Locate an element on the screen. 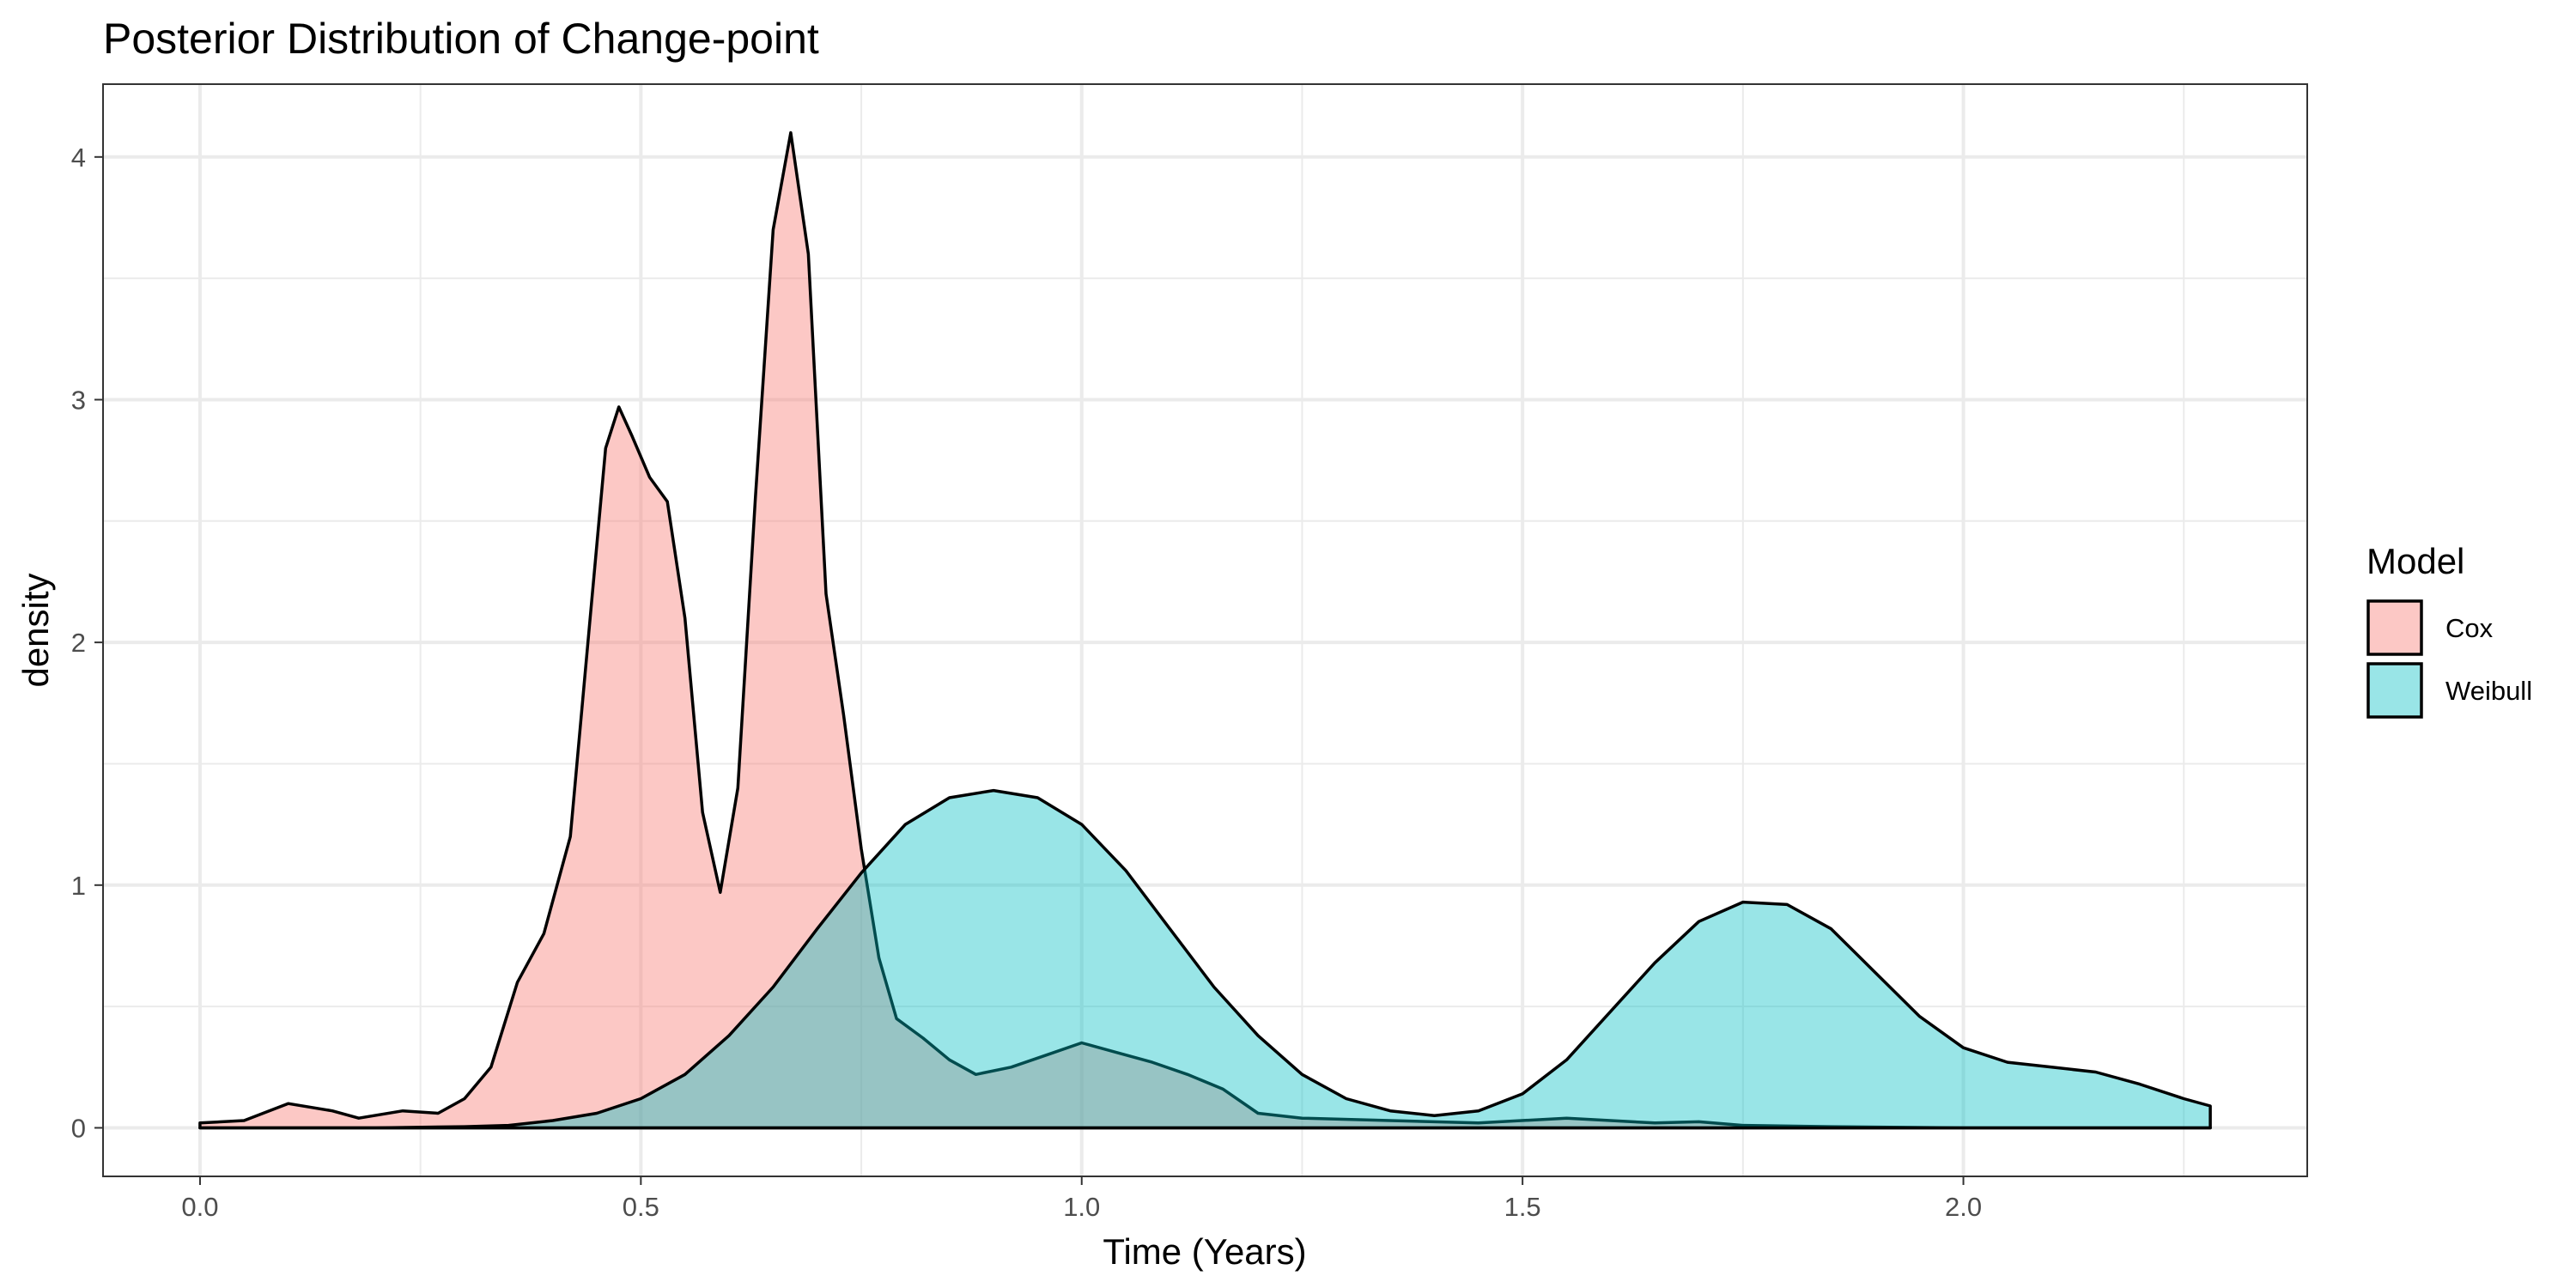 This screenshot has width=2576, height=1288. x-tick-label: 0.0 is located at coordinates (199, 1207).